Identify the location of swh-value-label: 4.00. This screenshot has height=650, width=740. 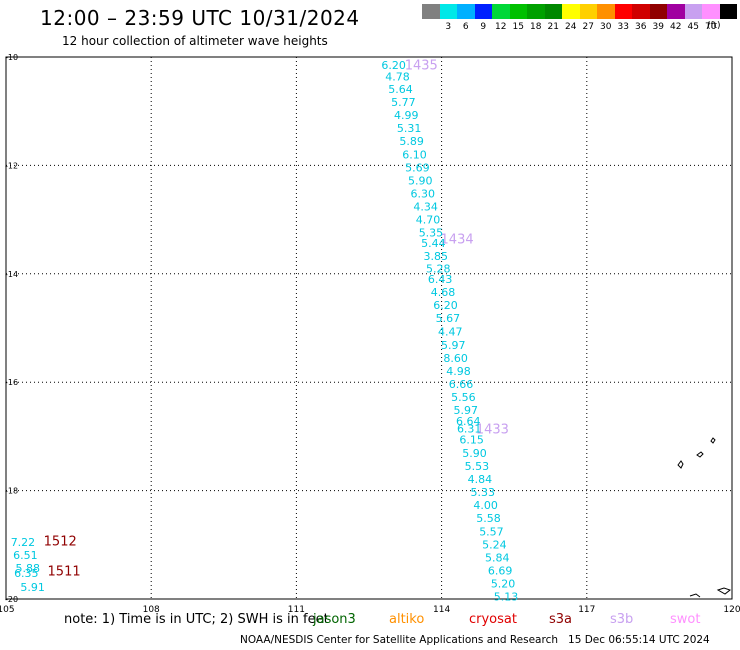
(485, 505).